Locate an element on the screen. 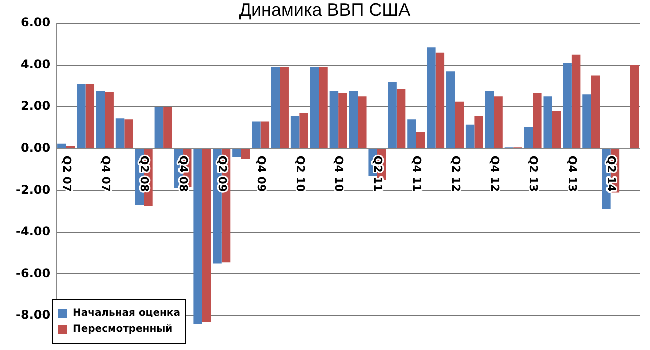  y-tick-label: 6.00 is located at coordinates (35, 23).